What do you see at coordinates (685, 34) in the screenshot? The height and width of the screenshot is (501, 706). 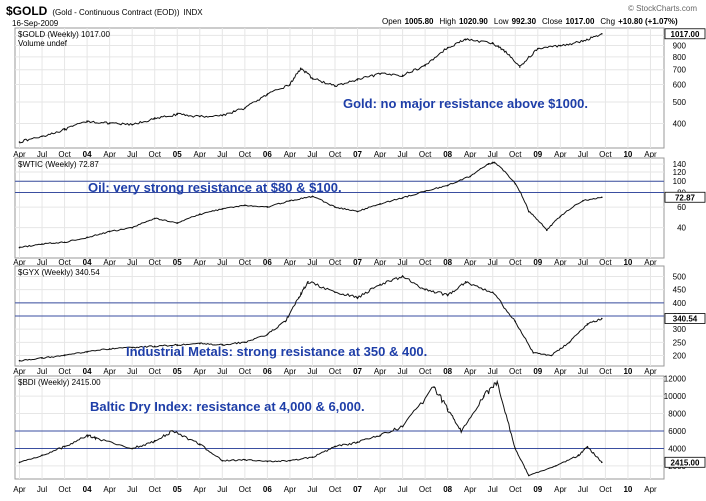 I see `last-value-text: 1017.00` at bounding box center [685, 34].